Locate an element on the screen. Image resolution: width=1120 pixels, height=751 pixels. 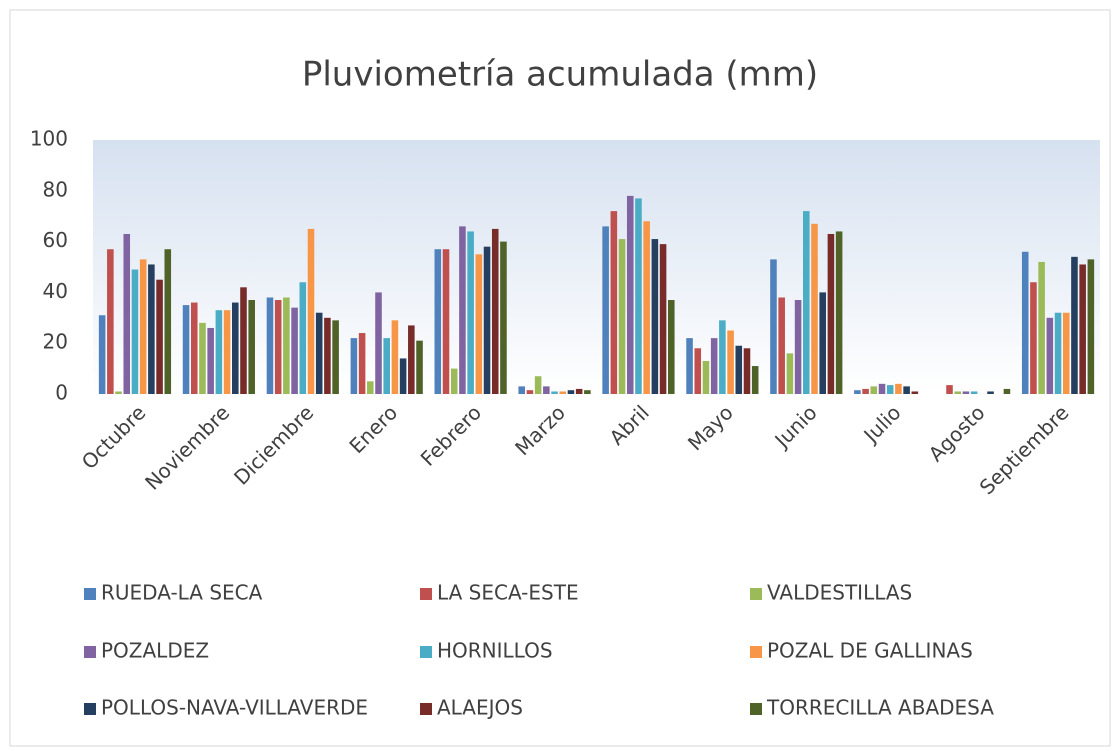
y-tick-label: 0 is located at coordinates (61, 393).